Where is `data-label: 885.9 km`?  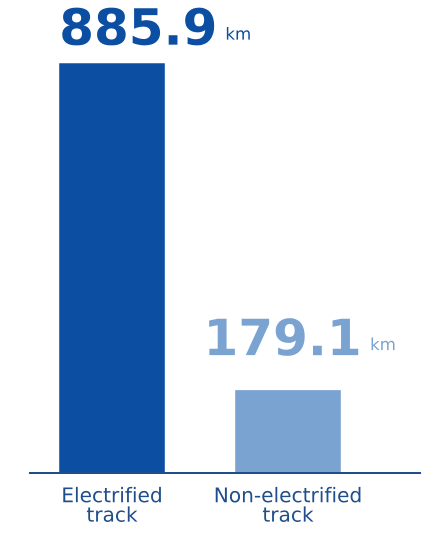 data-label: 885.9 km is located at coordinates (156, 27).